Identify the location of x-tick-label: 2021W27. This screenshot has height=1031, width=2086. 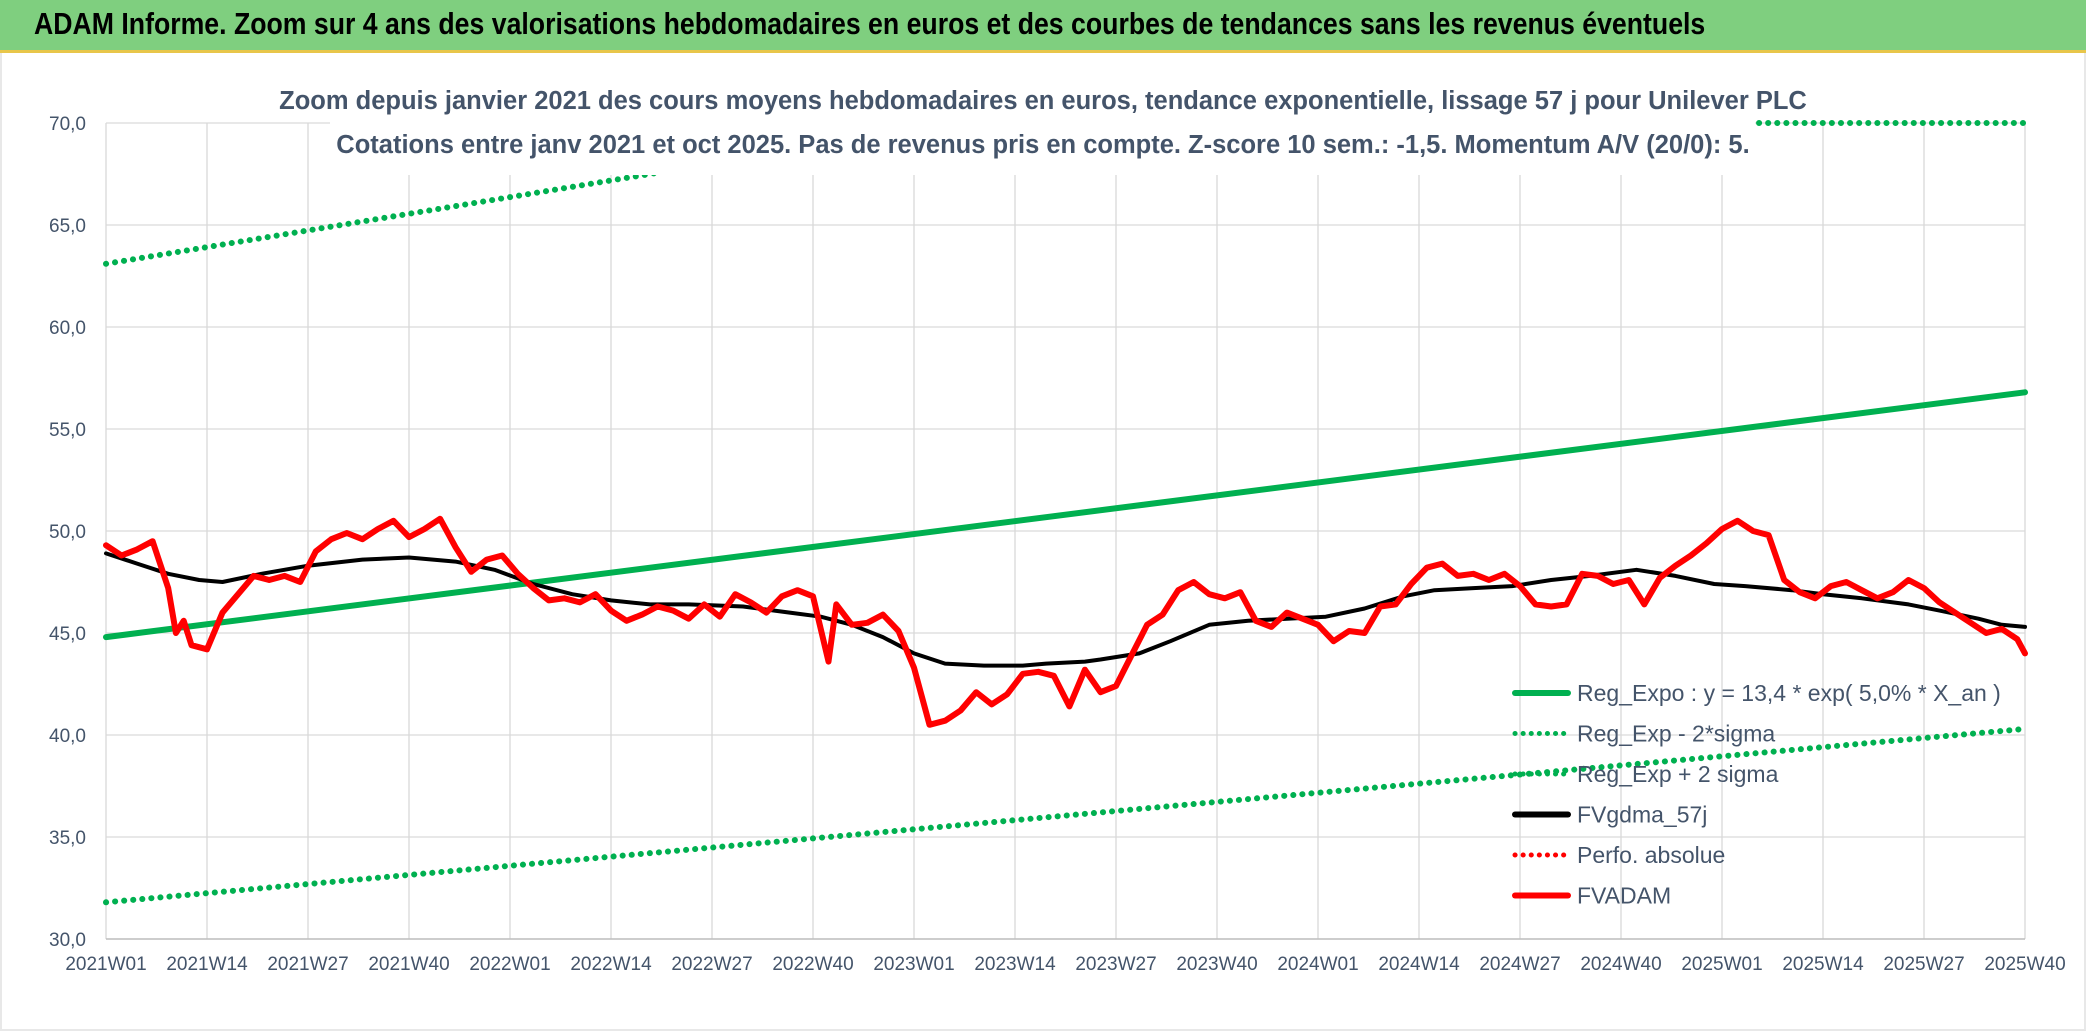
(307, 964).